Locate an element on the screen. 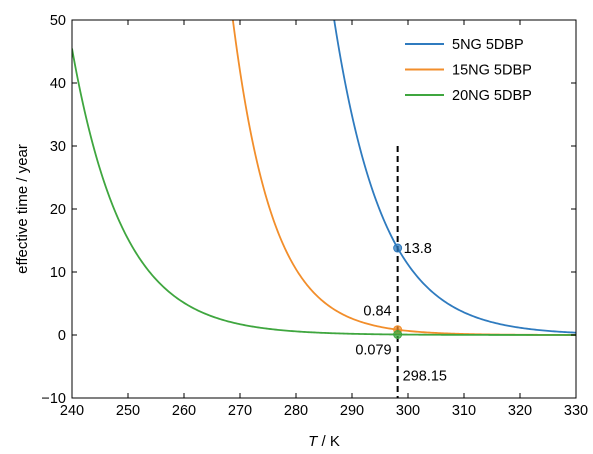 This screenshot has width=593, height=454. marker-5ng-5dbp is located at coordinates (398, 248).